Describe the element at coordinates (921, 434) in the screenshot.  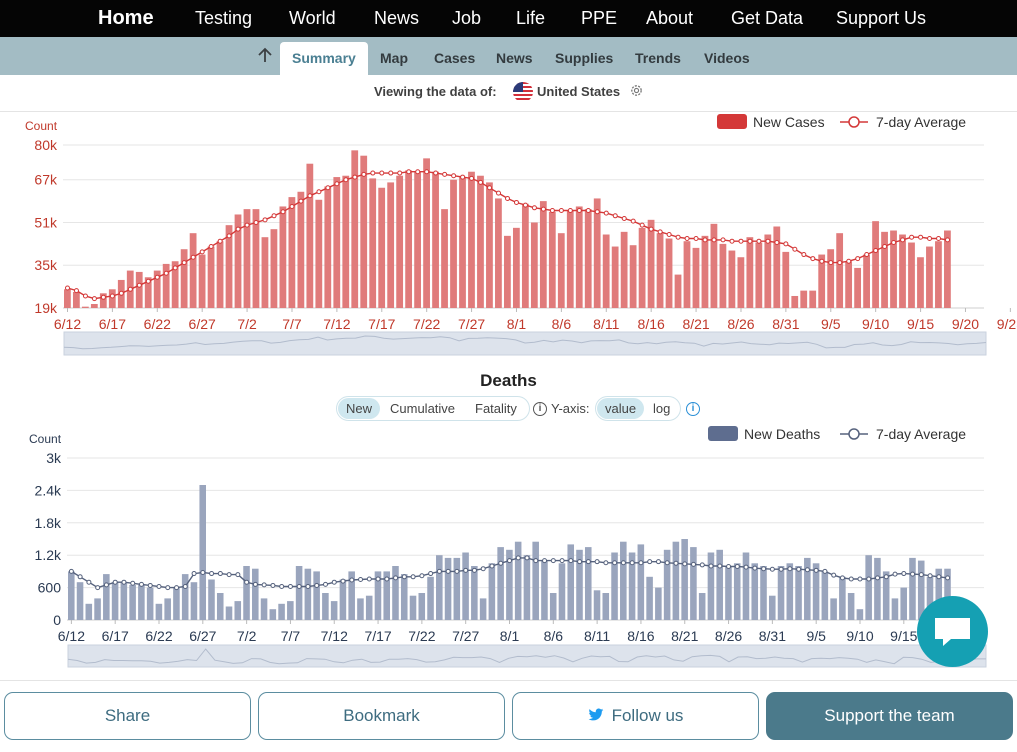
I see `legend-deaths-avg-label: 7-day Average` at that location.